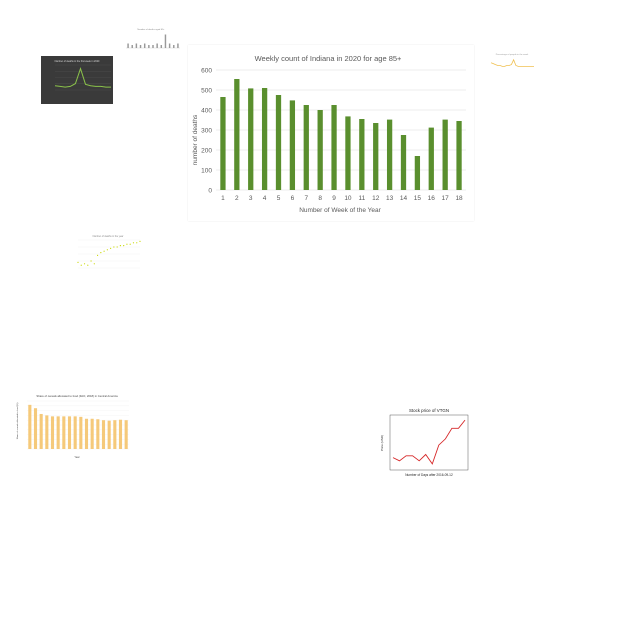  Describe the element at coordinates (206, 131) in the screenshot. I see `y-tick-label: 300` at that location.